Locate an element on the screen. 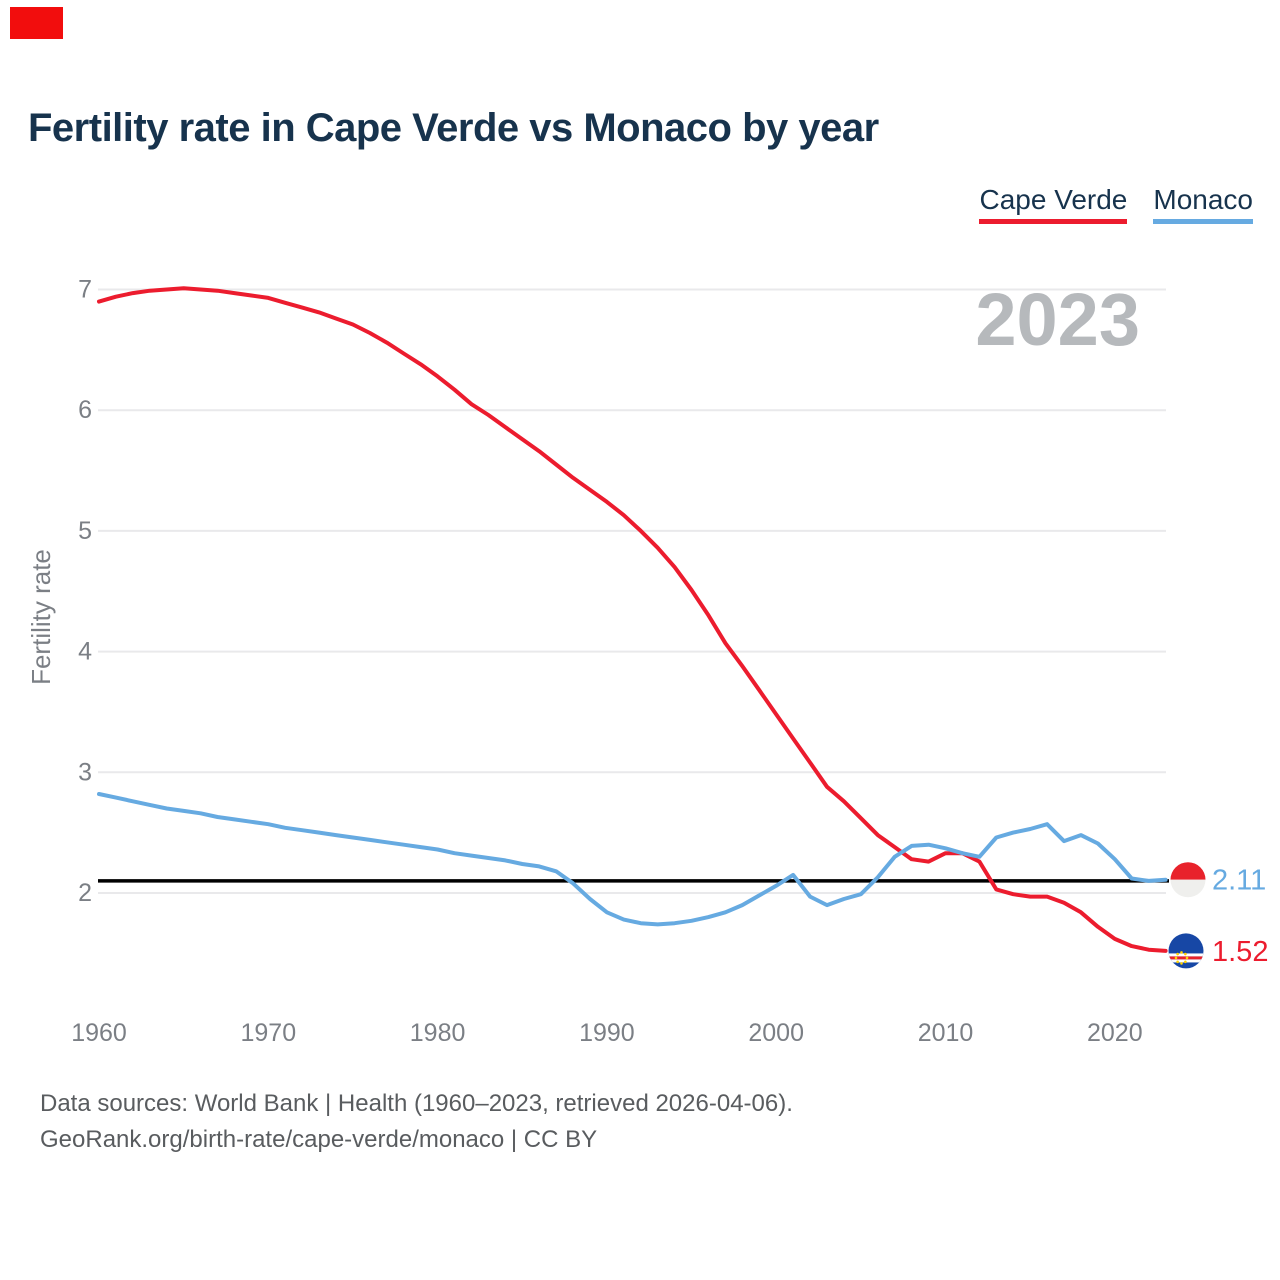 The image size is (1280, 1280). monaco-end-value: 2.11 is located at coordinates (1239, 881).